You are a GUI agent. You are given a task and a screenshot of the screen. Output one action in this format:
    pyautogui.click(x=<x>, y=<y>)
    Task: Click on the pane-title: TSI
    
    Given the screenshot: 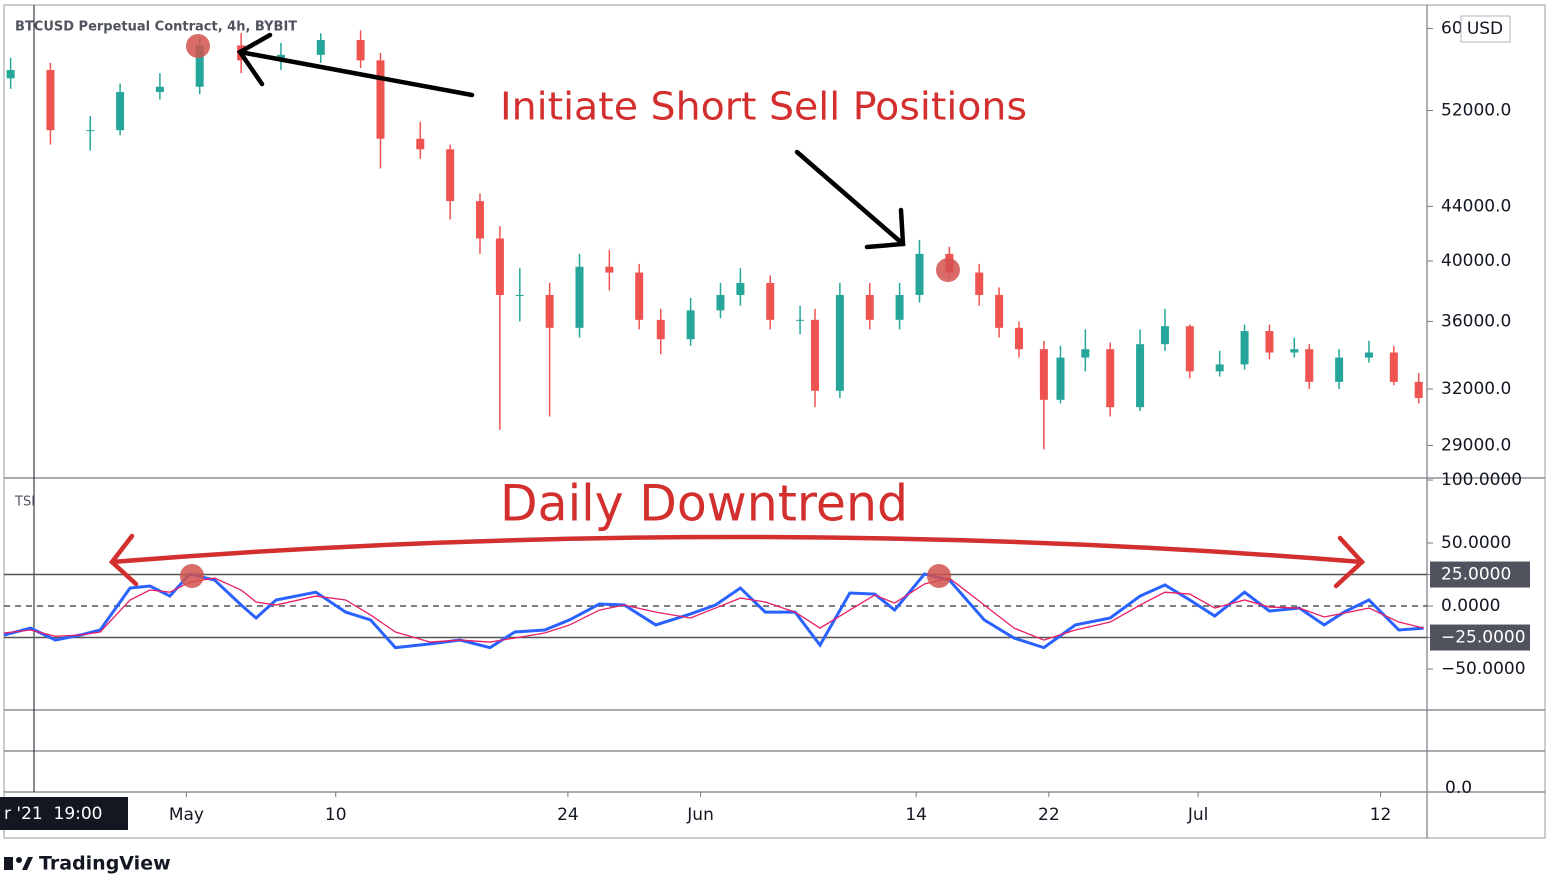 What is the action you would take?
    pyautogui.click(x=24, y=502)
    